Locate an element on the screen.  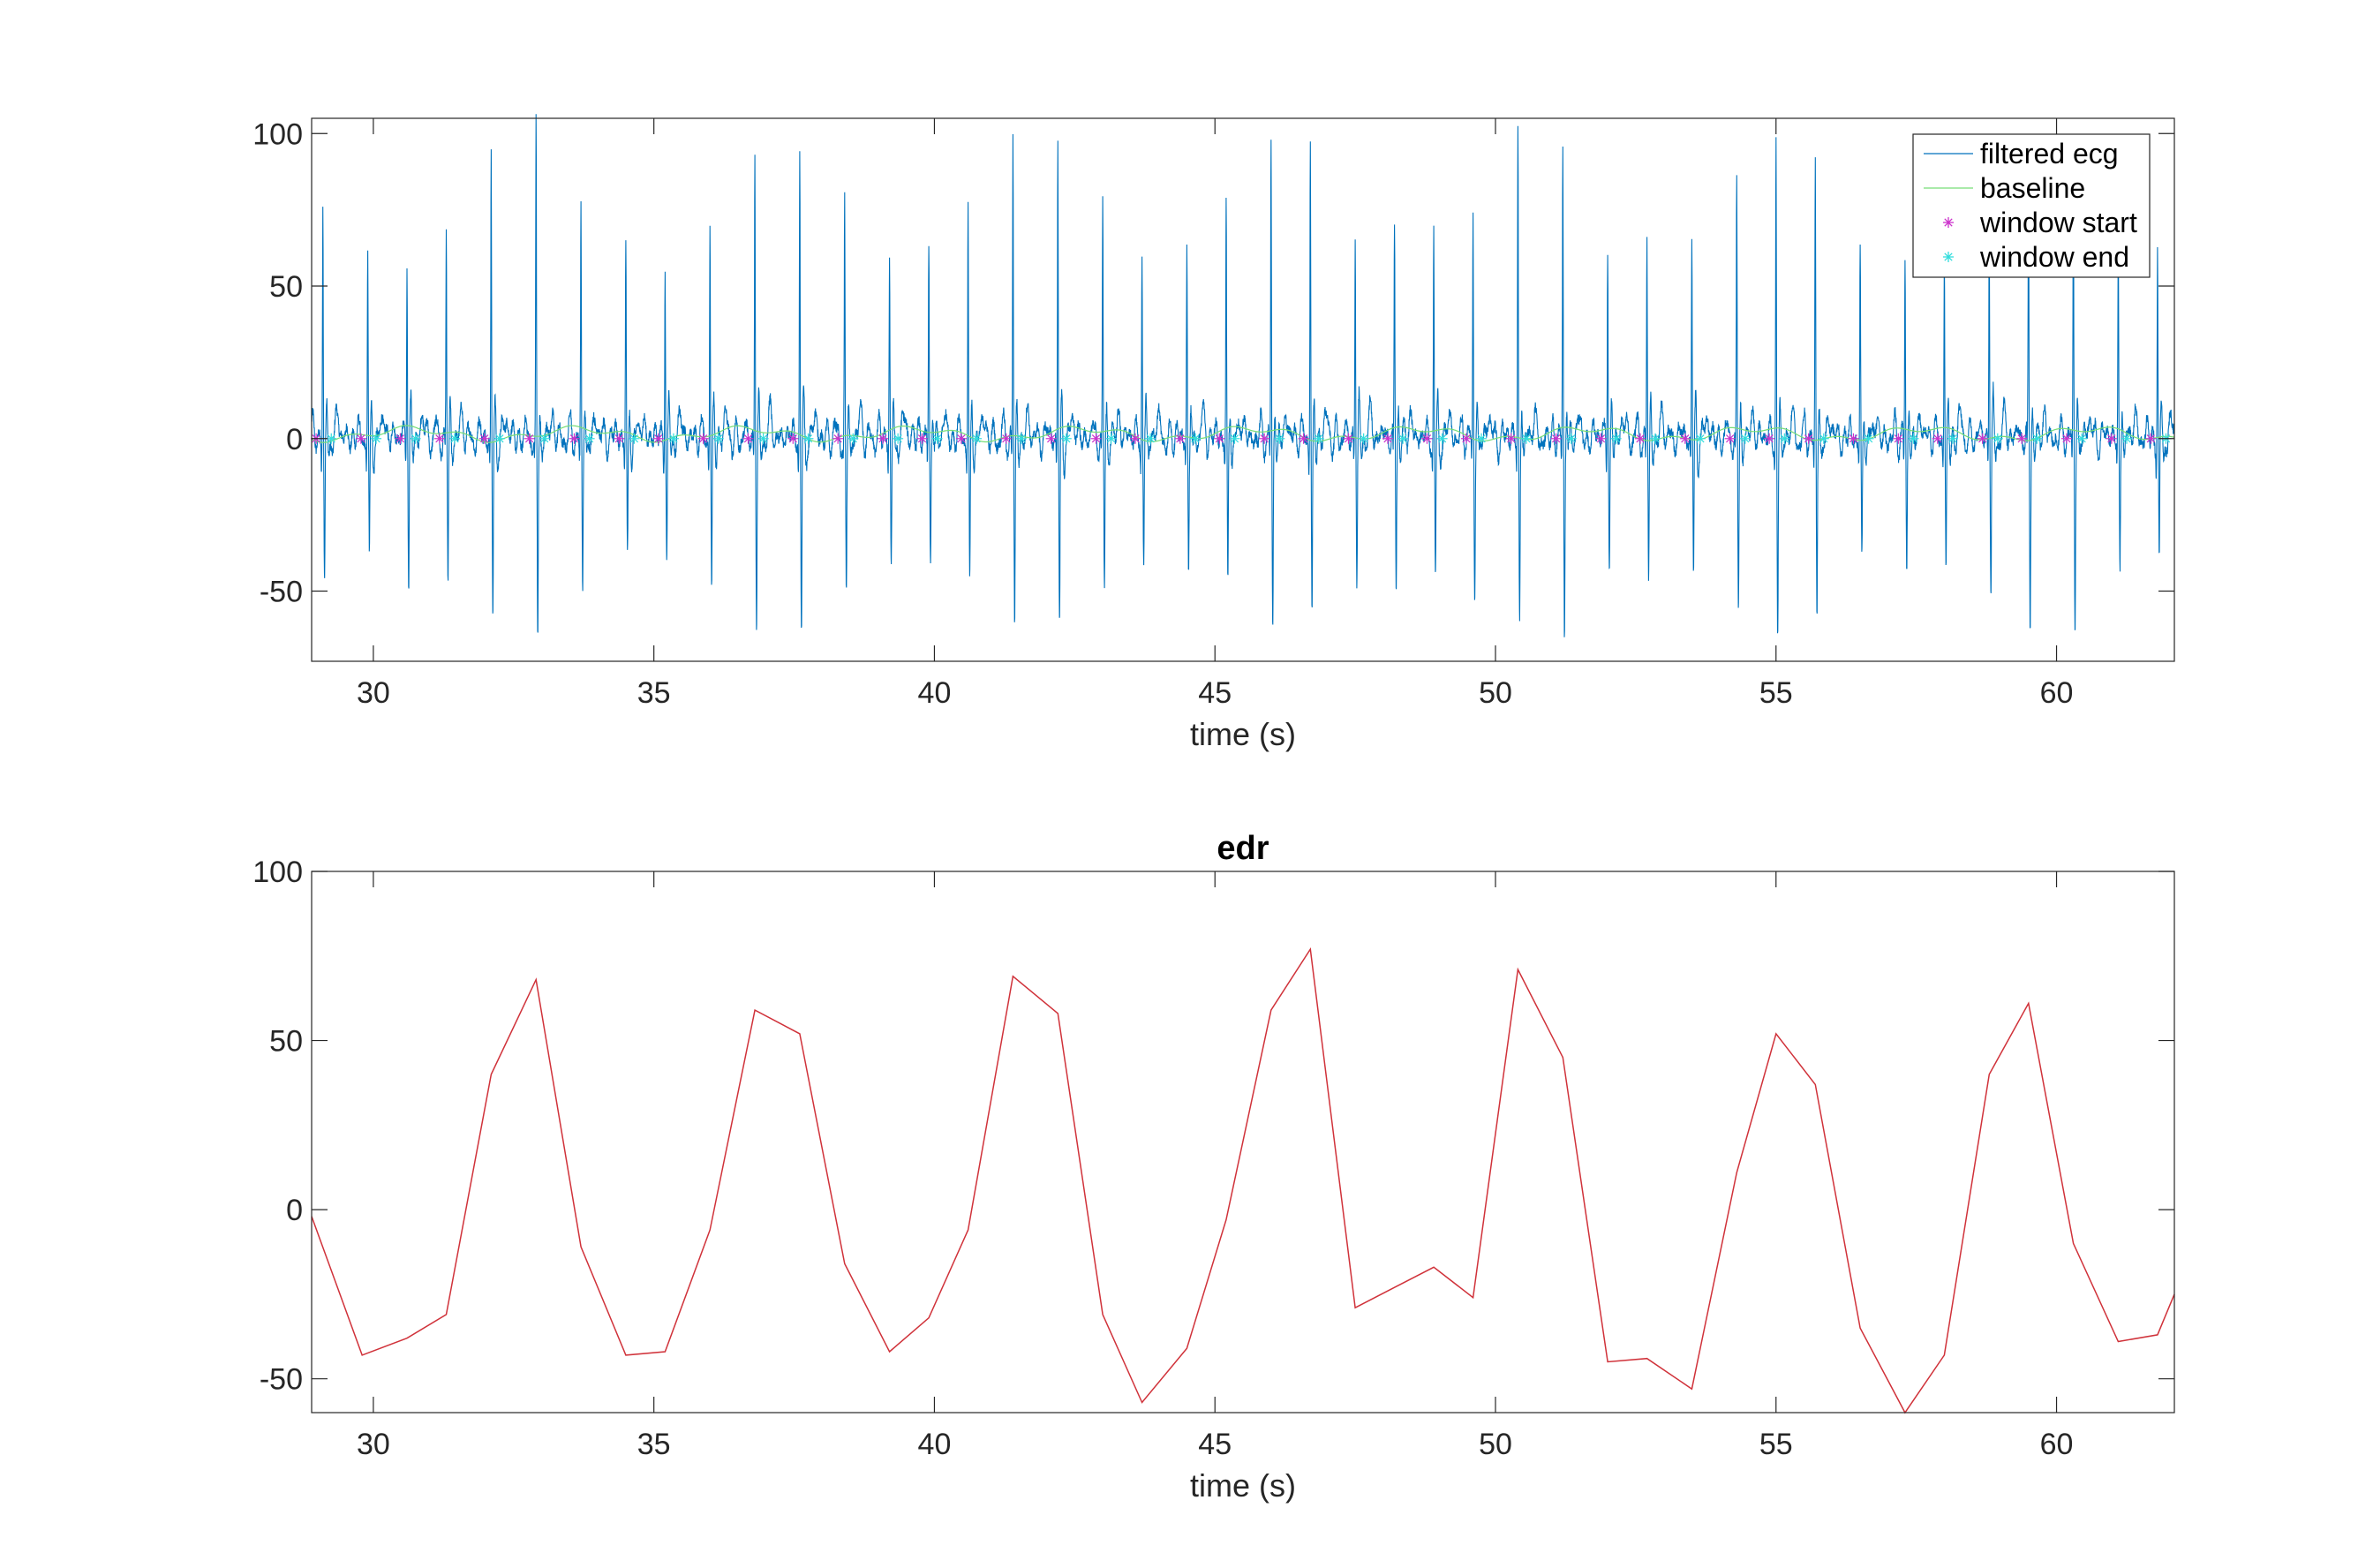
legend-item: filtered ecg is located at coordinates (2021, 154).